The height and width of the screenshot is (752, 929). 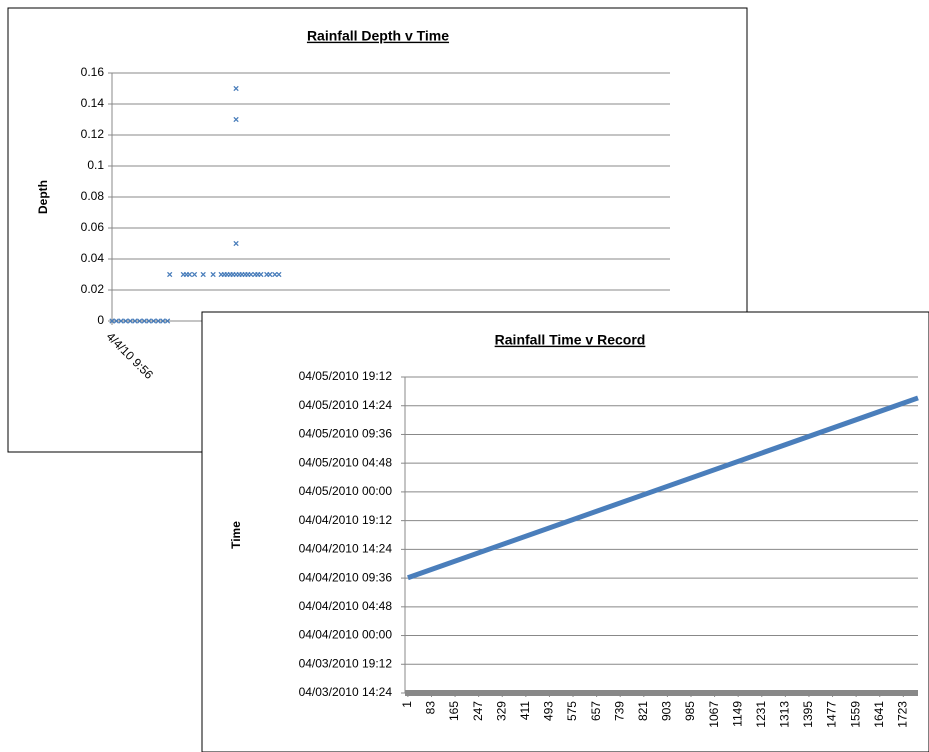 I want to click on x-tick-label: 903, so click(x=667, y=711).